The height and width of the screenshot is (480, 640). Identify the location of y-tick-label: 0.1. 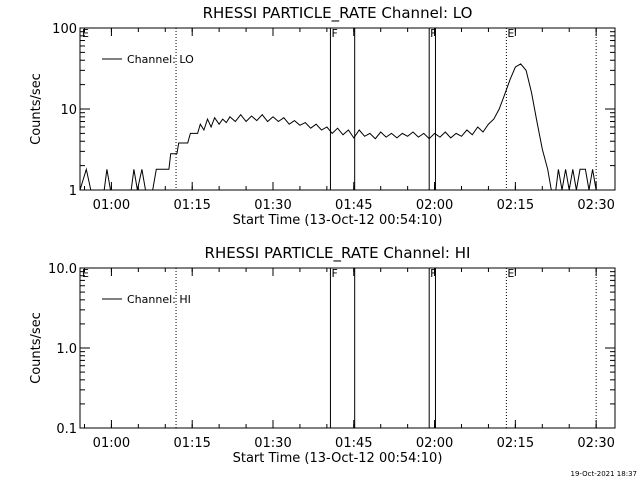
(66, 429).